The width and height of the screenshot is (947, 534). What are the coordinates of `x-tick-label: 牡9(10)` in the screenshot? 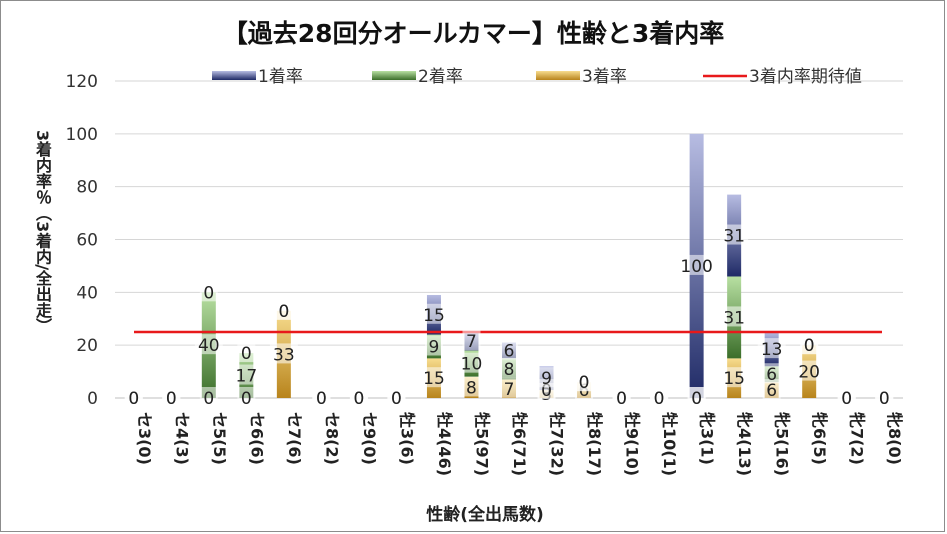 It's located at (632, 444).